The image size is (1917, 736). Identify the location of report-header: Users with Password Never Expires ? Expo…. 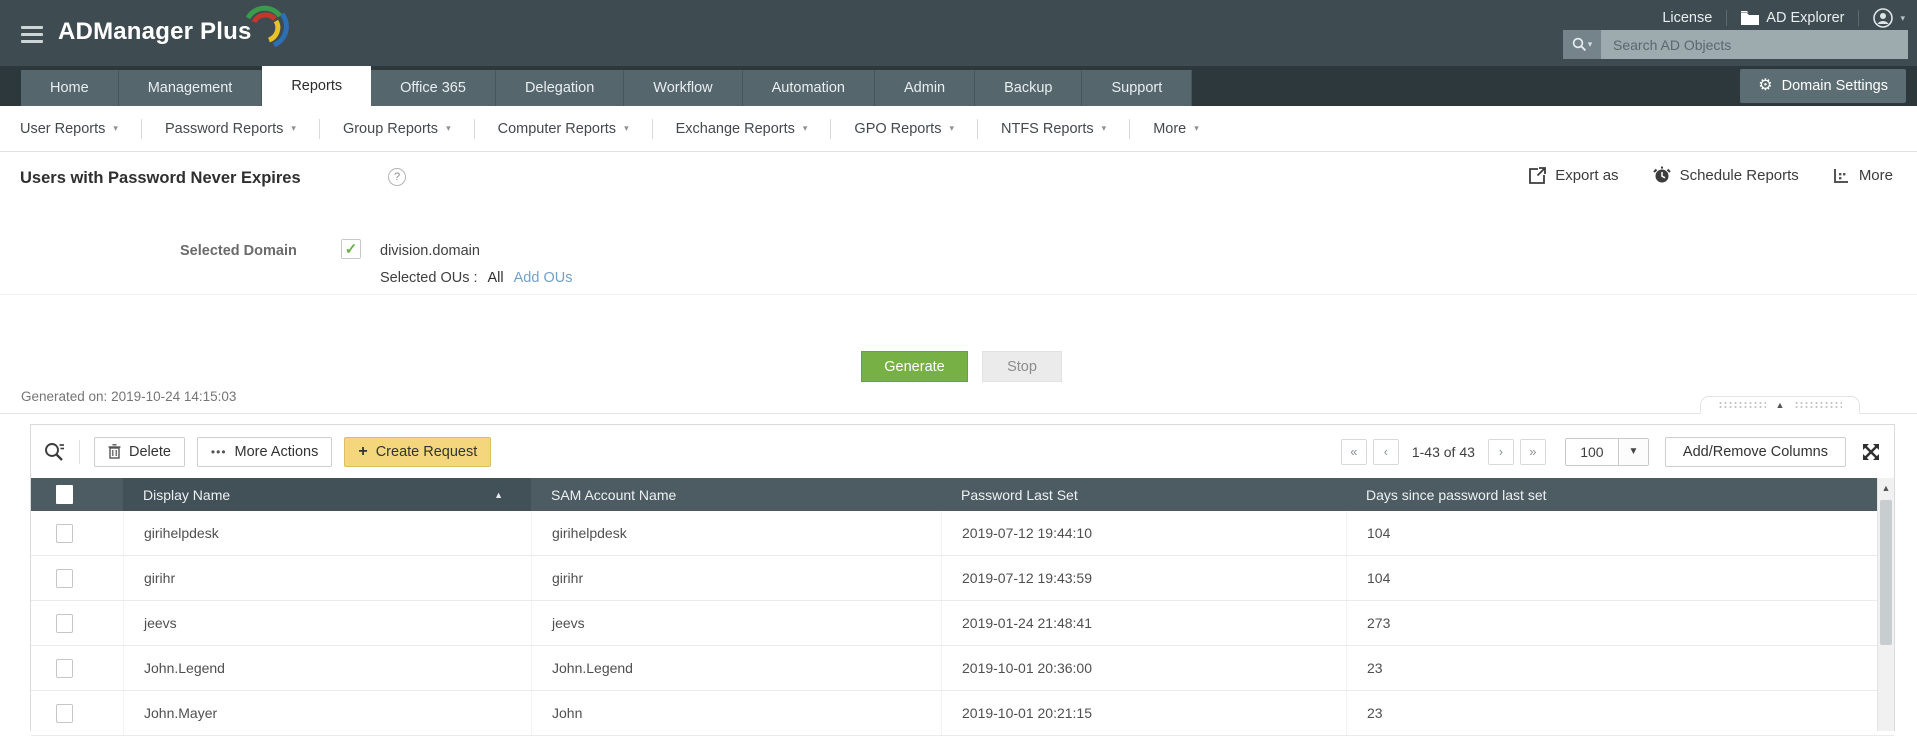
(958, 178).